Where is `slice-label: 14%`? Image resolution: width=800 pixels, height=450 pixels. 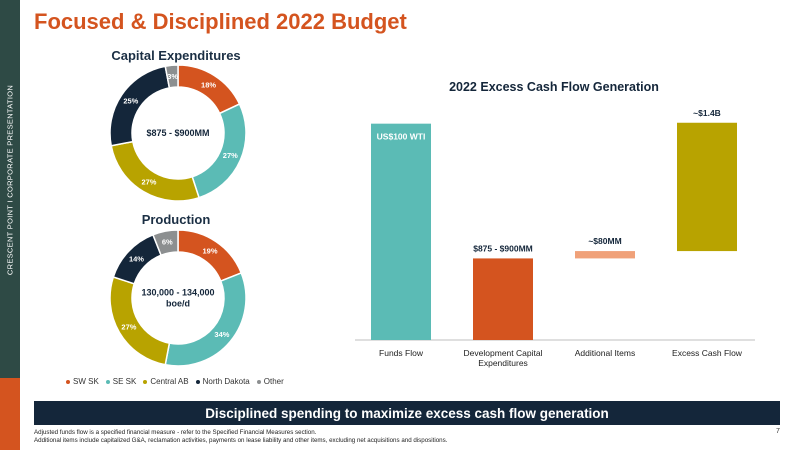 slice-label: 14% is located at coordinates (136, 258).